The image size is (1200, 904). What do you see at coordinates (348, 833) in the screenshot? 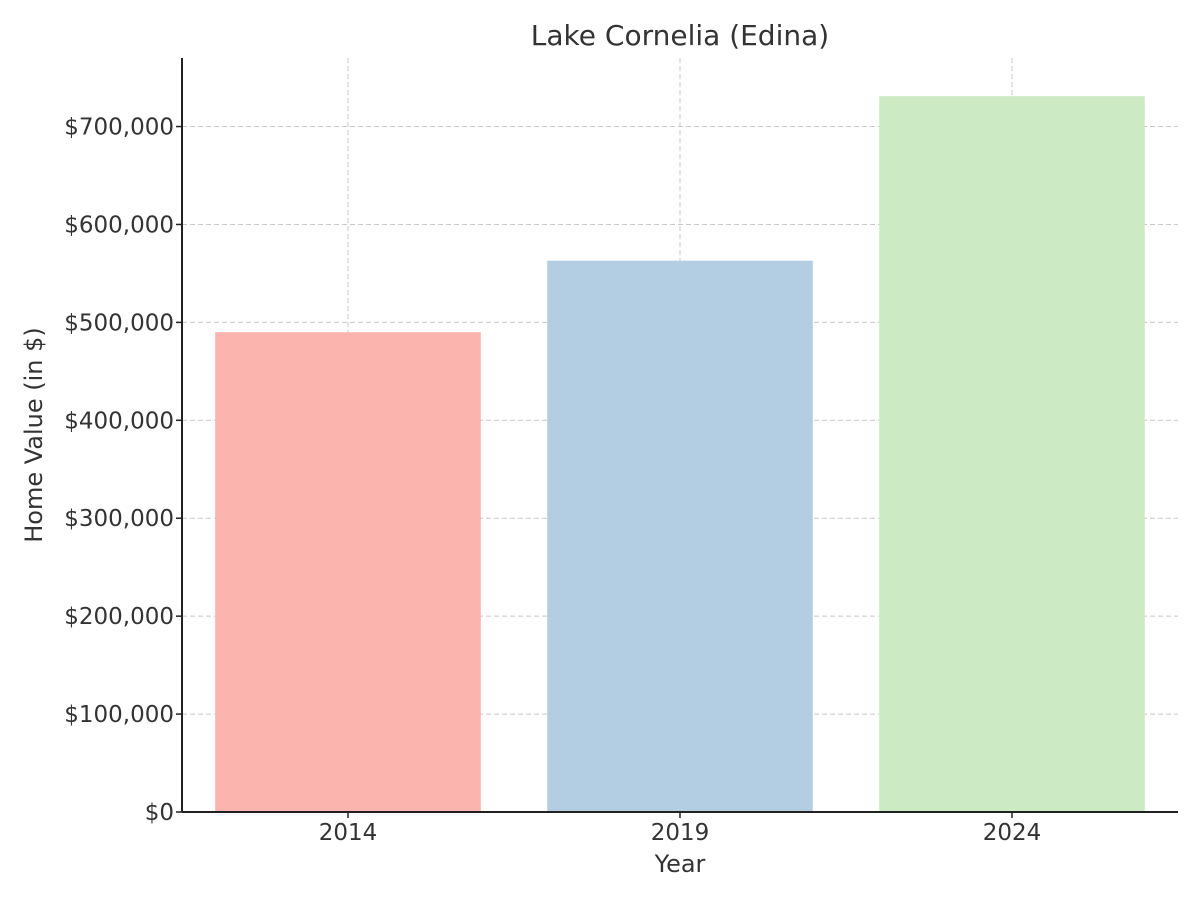
I see `x-tick-label: 2014` at bounding box center [348, 833].